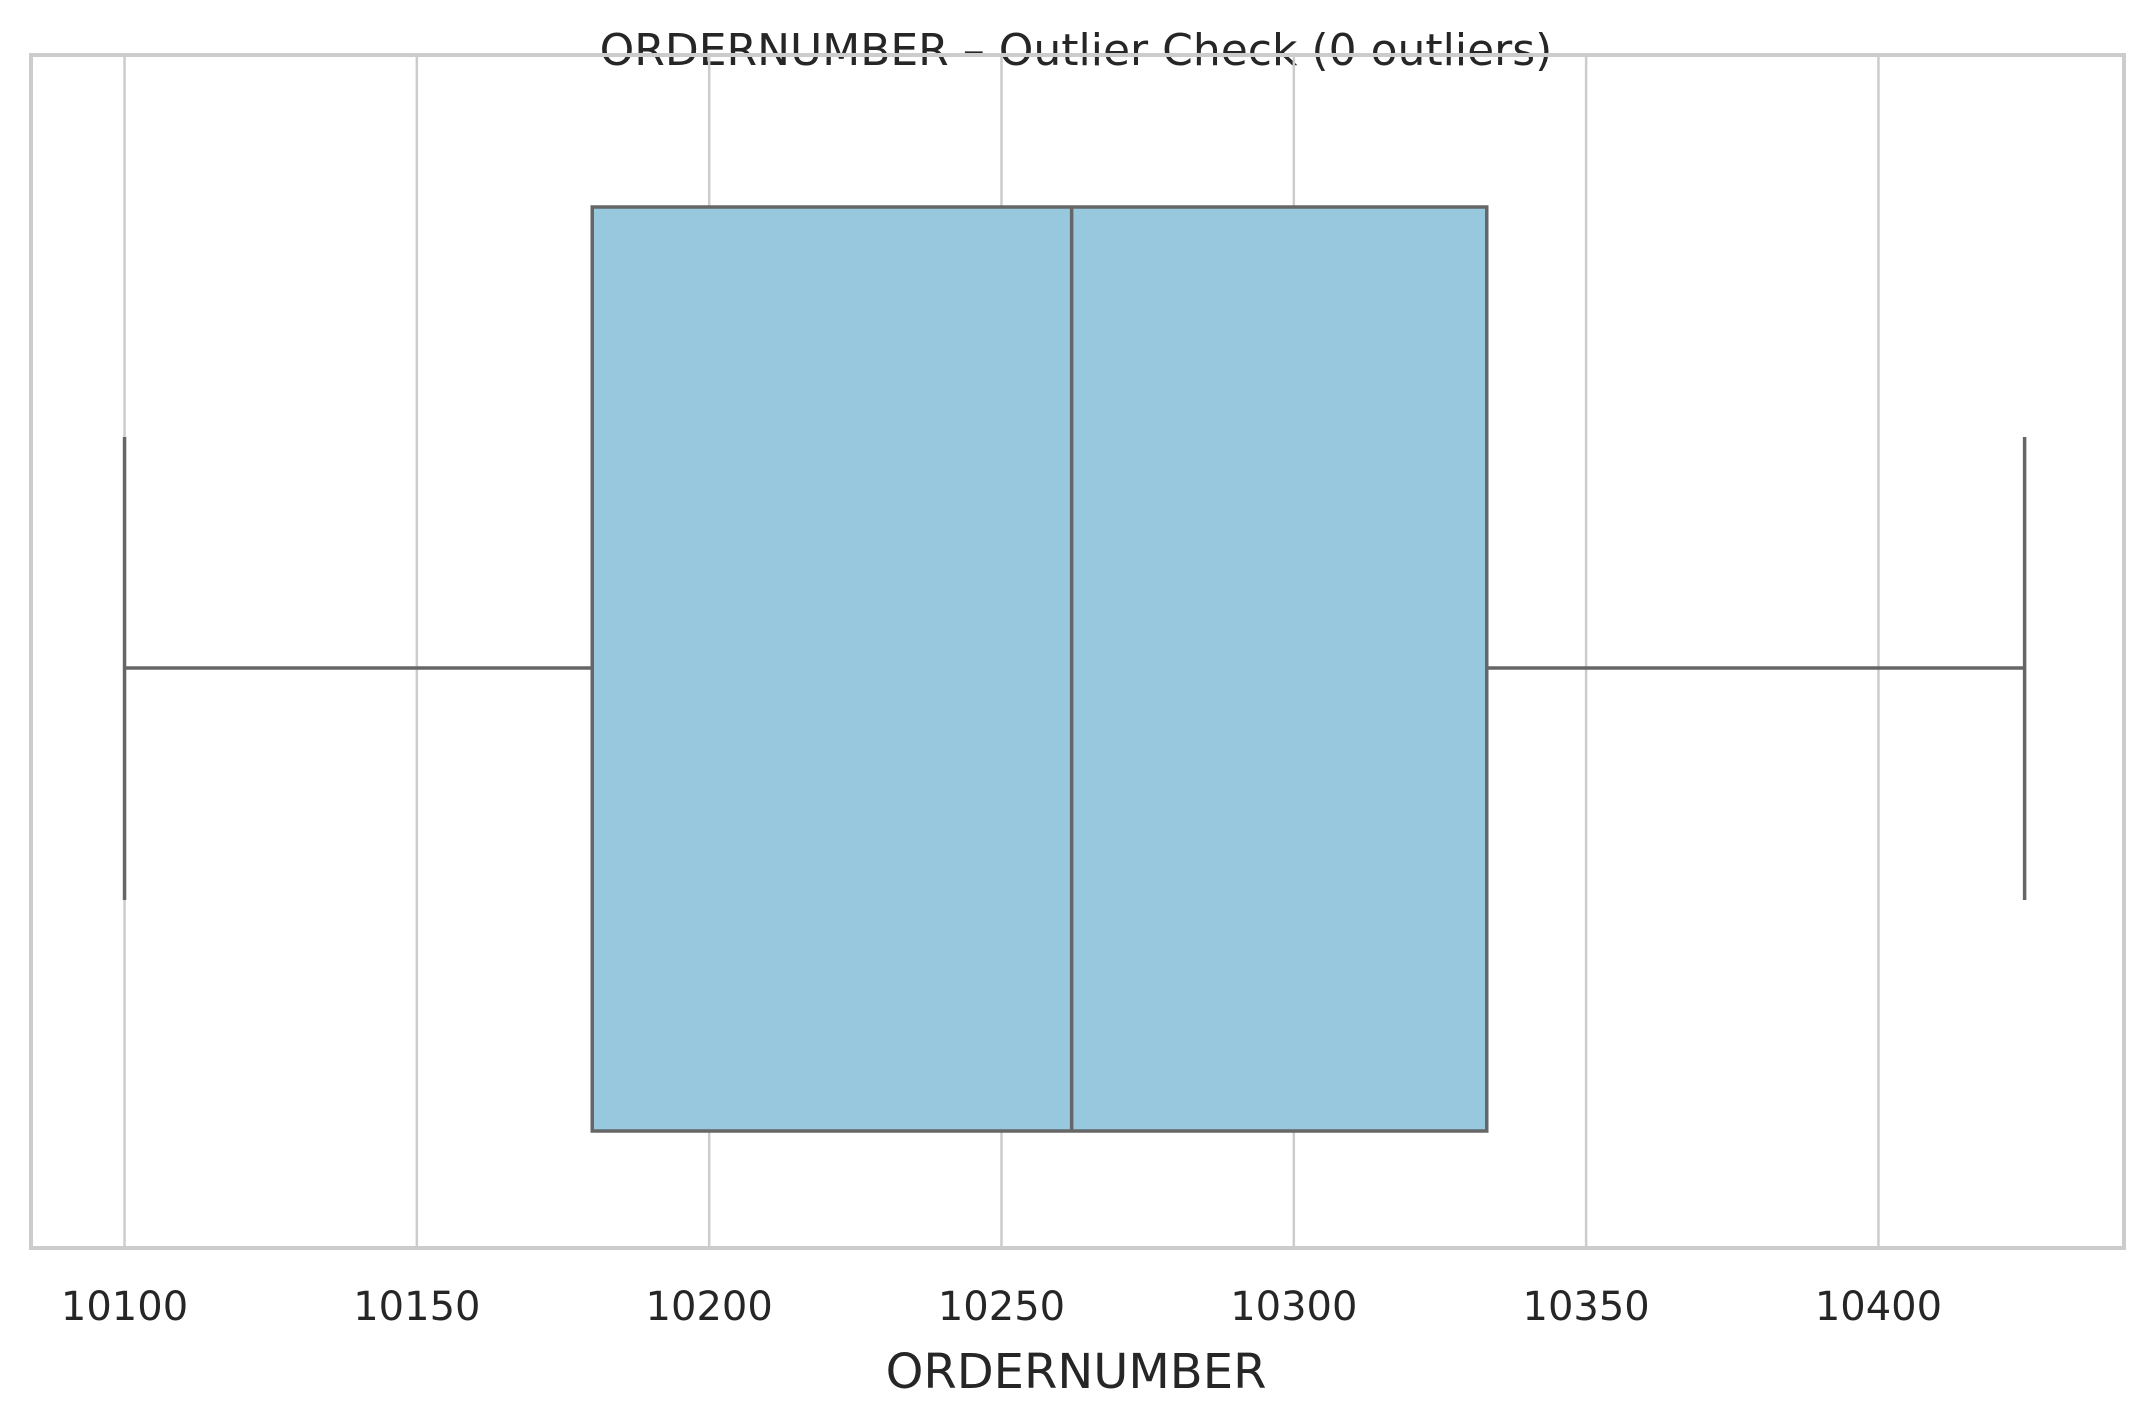  I want to click on x-tick-label: 10100, so click(124, 1307).